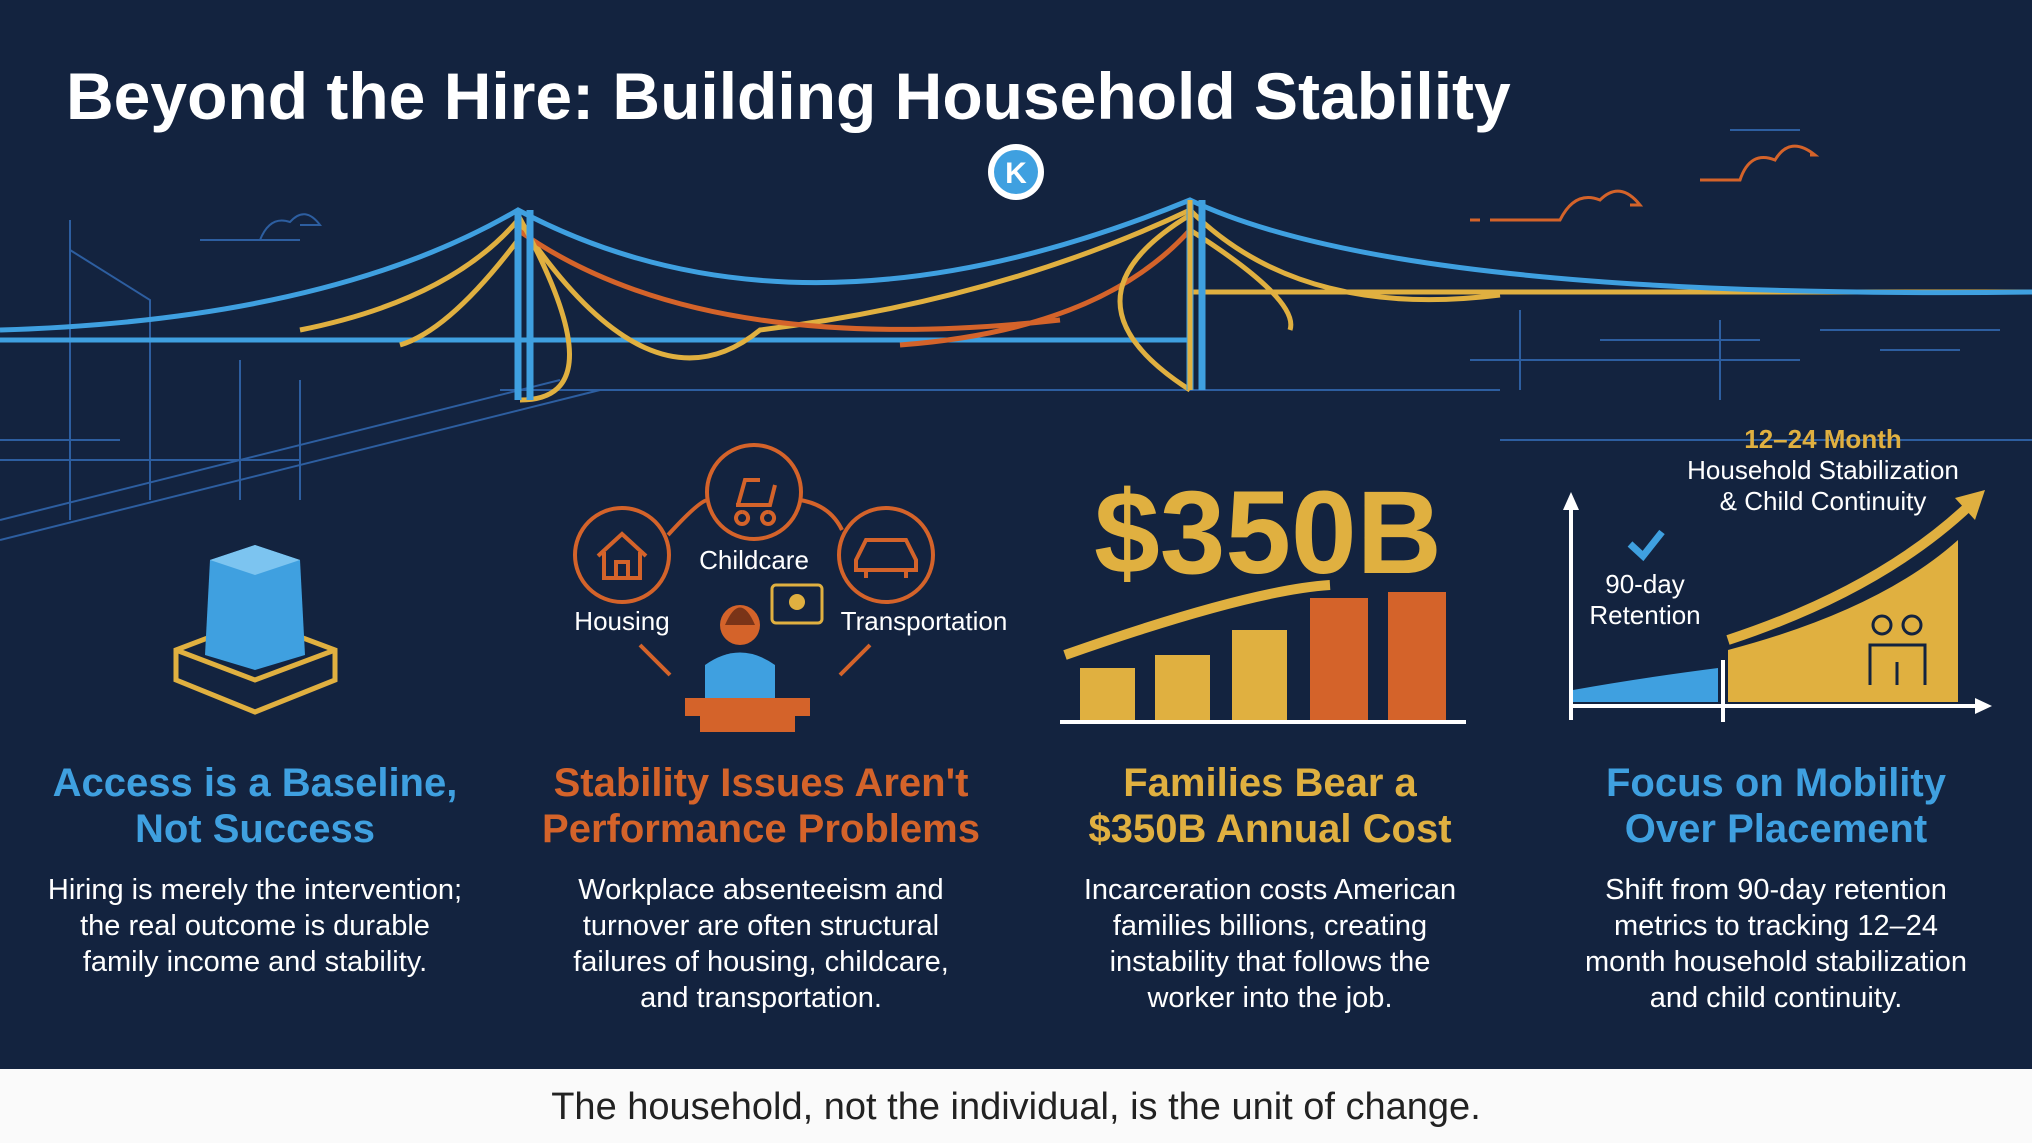 The height and width of the screenshot is (1143, 2032). Describe the element at coordinates (622, 621) in the screenshot. I see `icon-label: Housing` at that location.